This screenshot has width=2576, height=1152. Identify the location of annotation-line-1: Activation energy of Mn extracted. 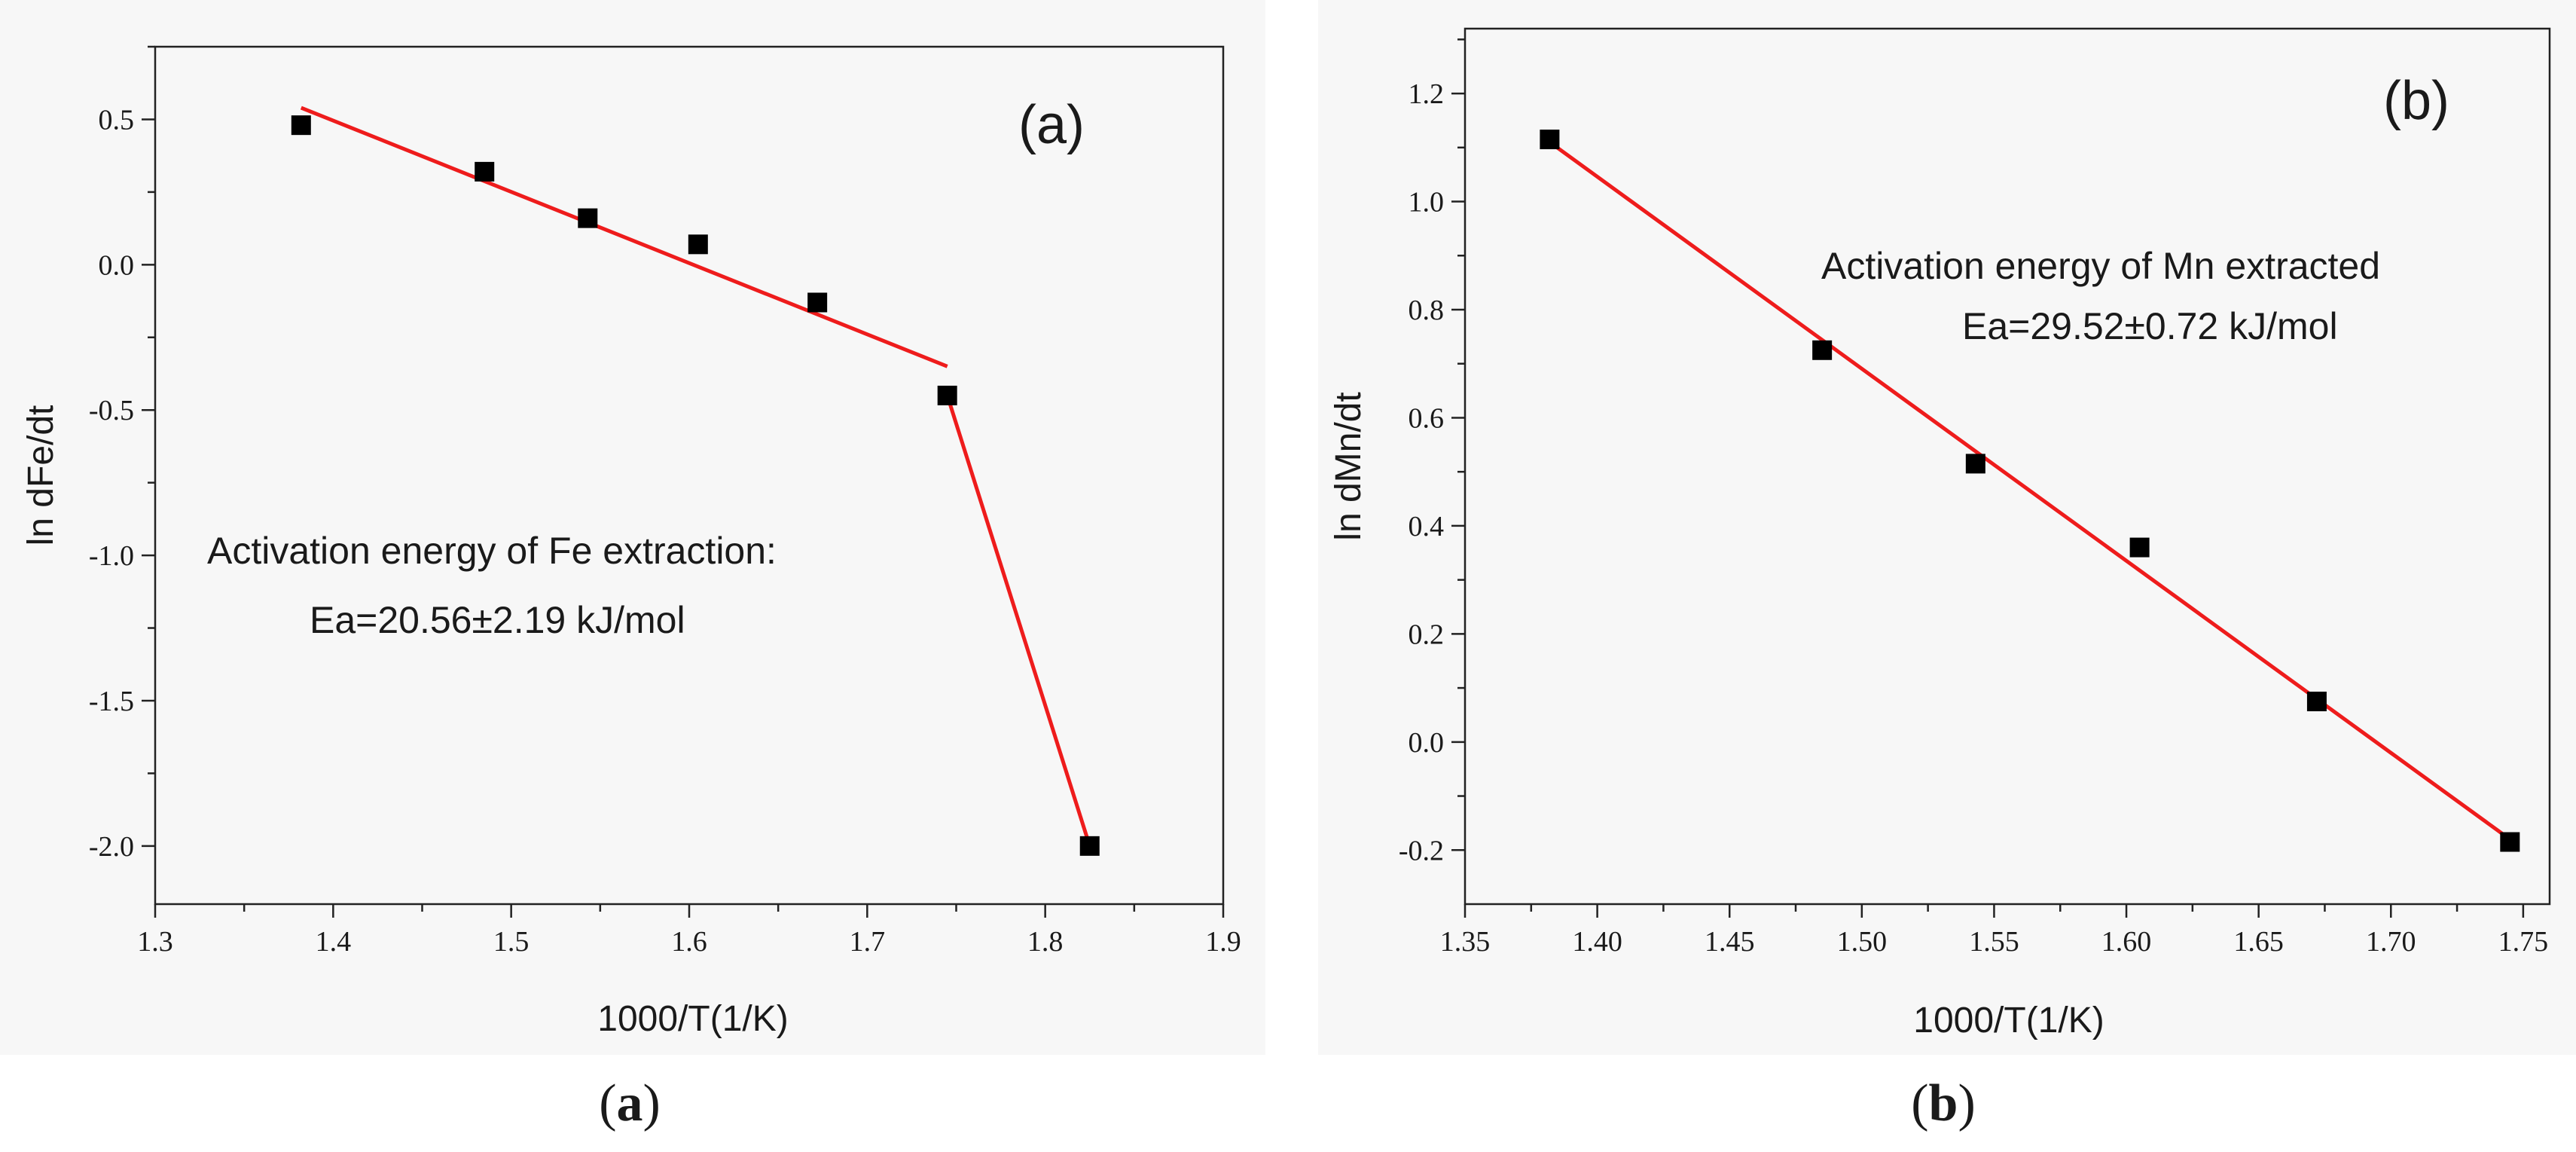
(2100, 266).